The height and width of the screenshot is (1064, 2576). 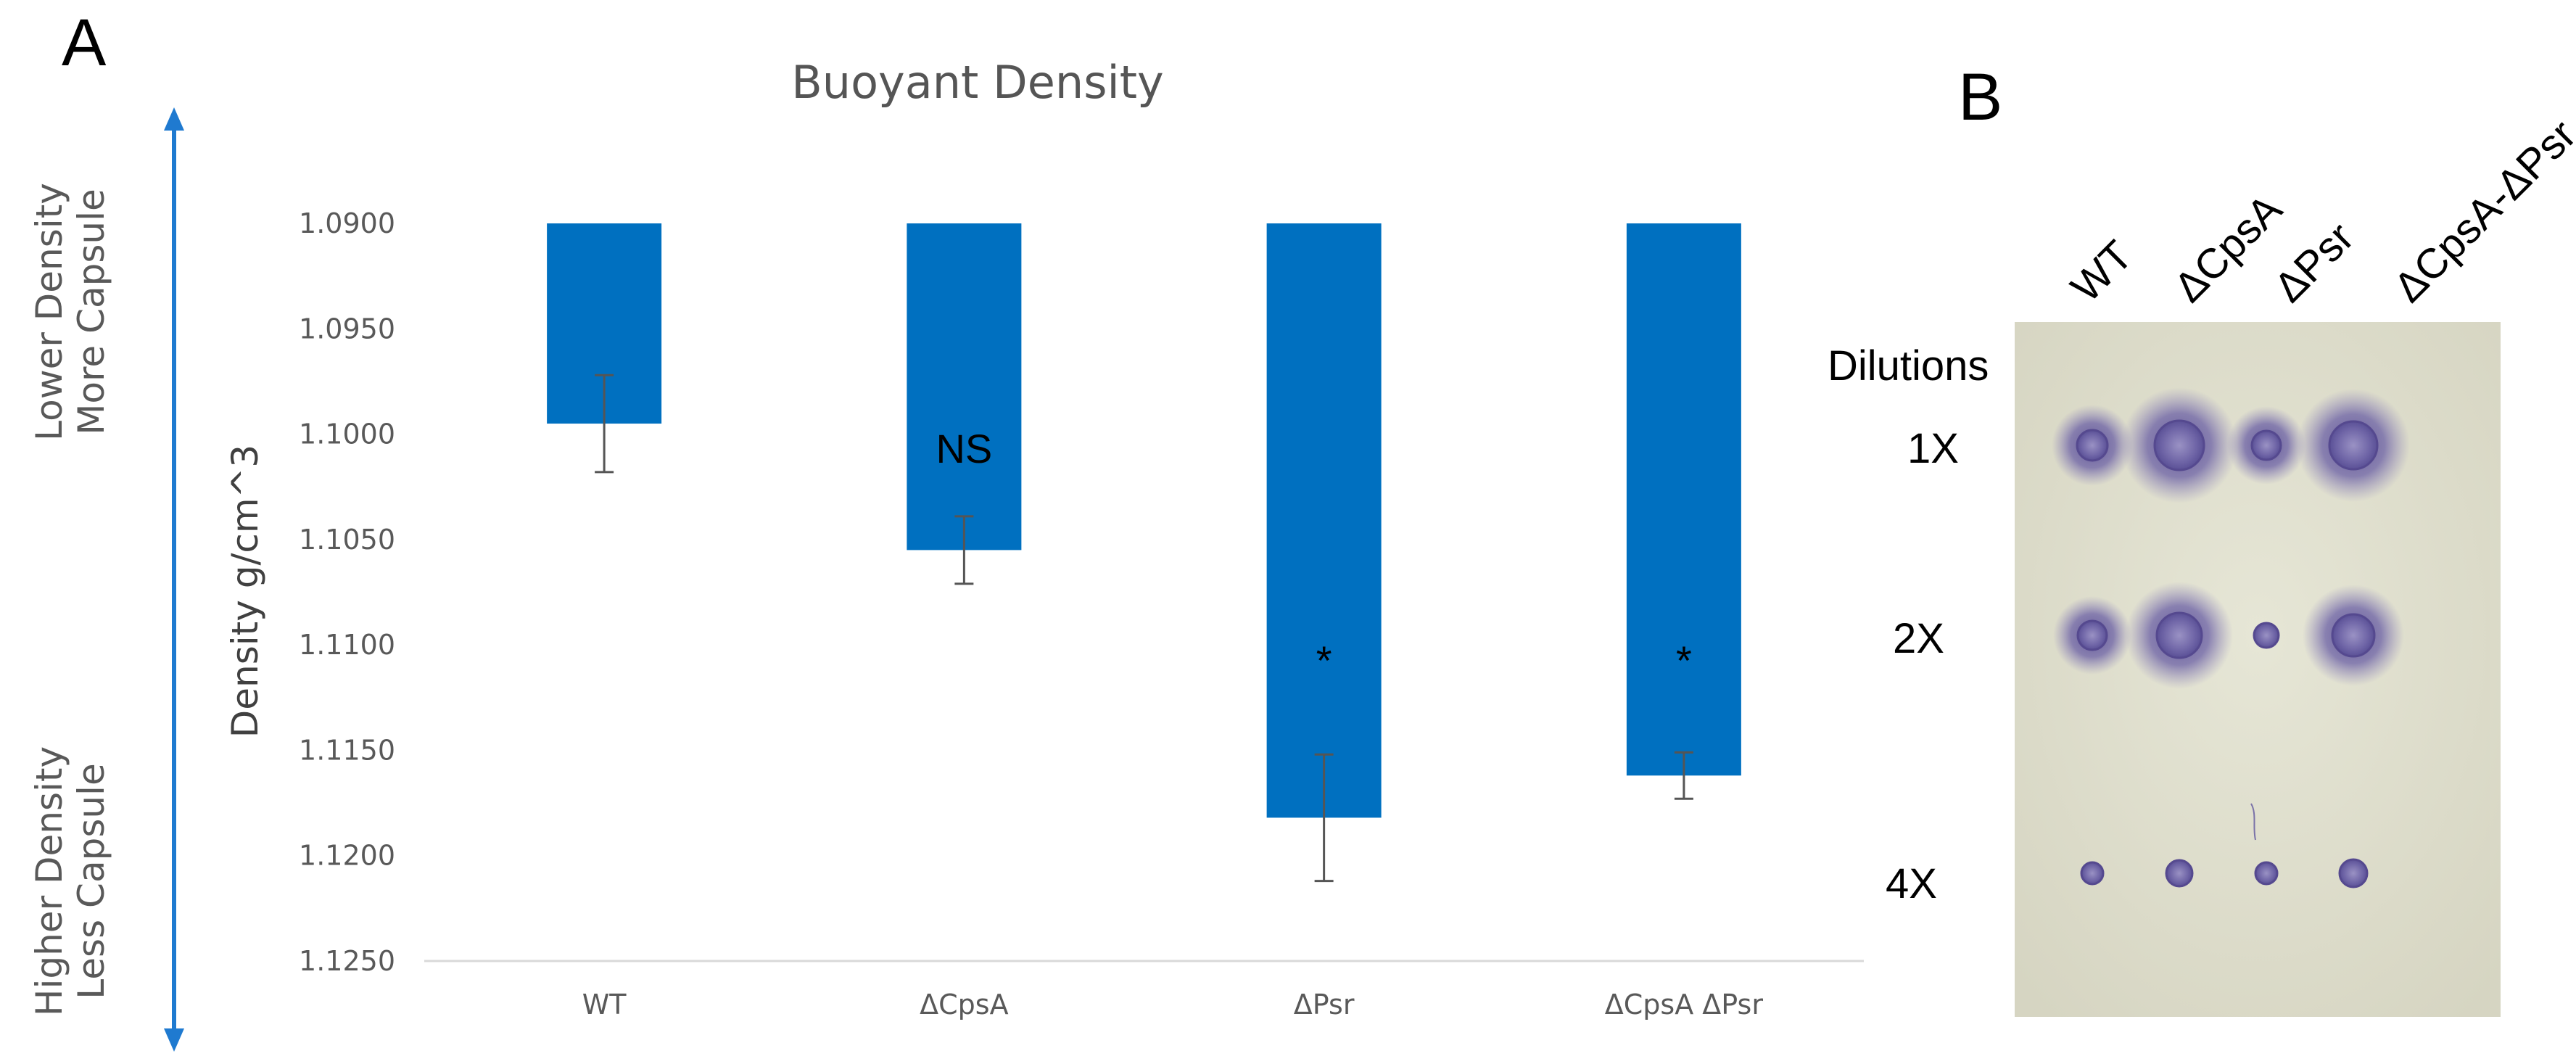 What do you see at coordinates (347, 961) in the screenshot?
I see `y-tick-label: 1.1250` at bounding box center [347, 961].